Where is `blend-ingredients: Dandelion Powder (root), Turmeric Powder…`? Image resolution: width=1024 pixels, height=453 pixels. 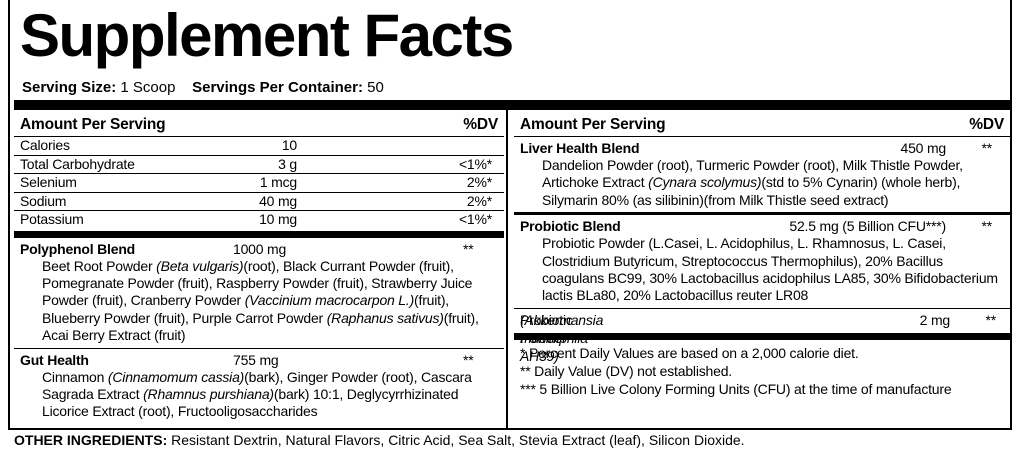 blend-ingredients: Dandelion Powder (root), Turmeric Powder… is located at coordinates (763, 183).